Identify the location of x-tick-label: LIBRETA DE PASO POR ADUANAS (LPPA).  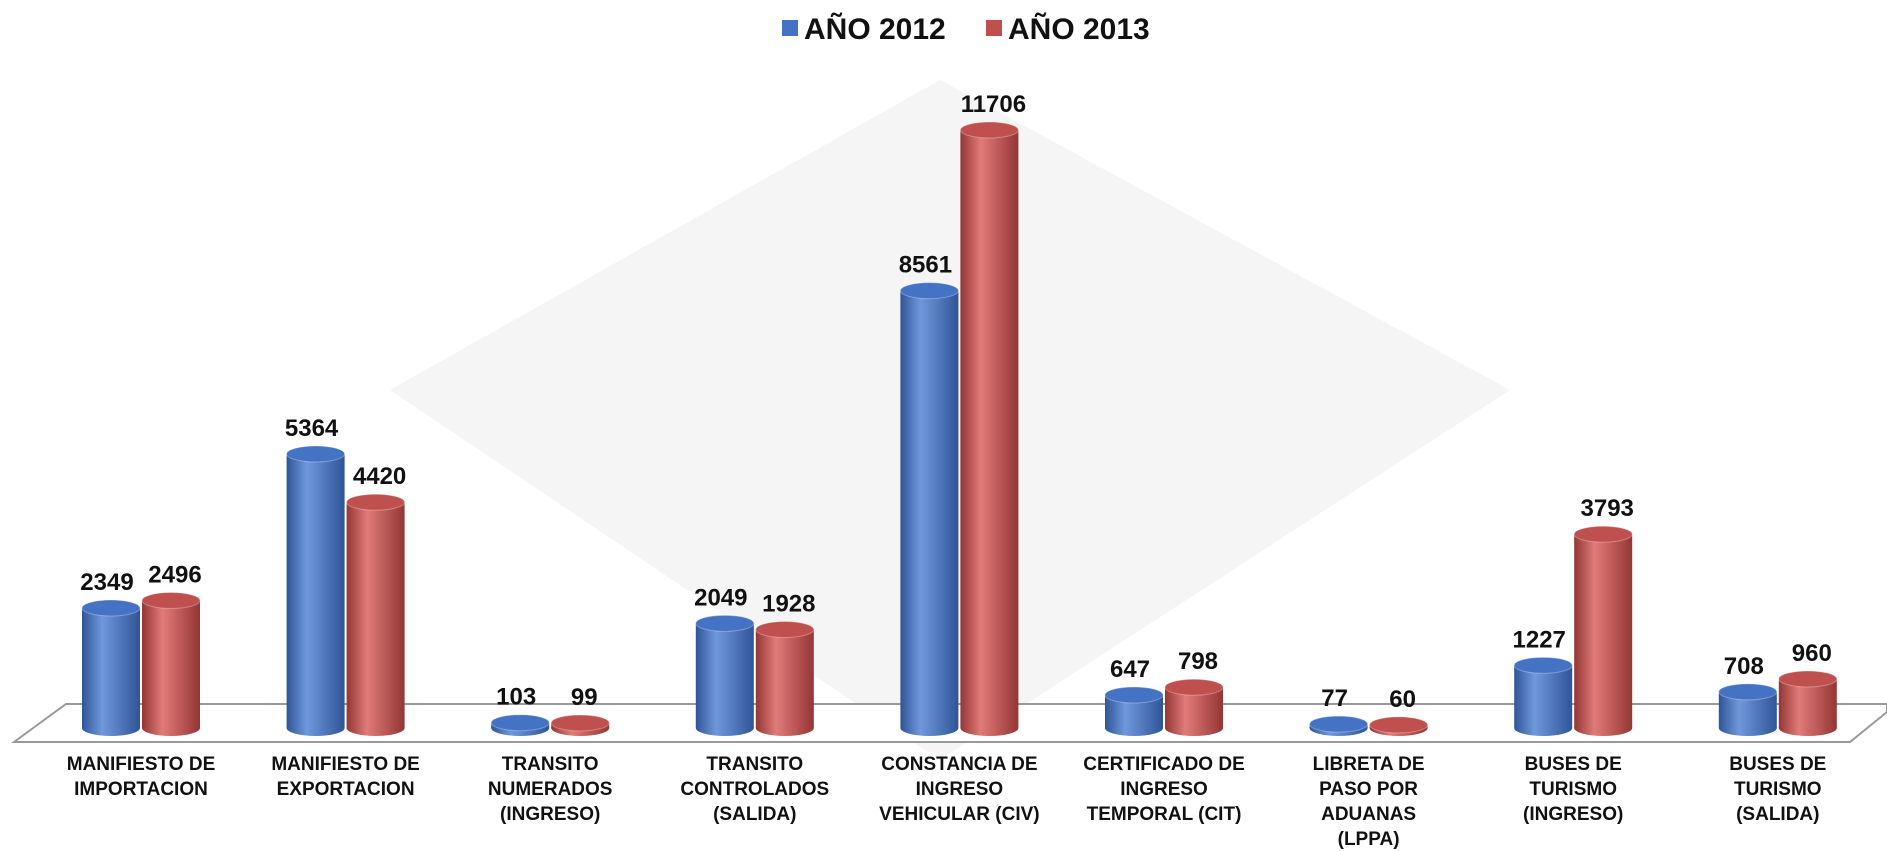
(1368, 802).